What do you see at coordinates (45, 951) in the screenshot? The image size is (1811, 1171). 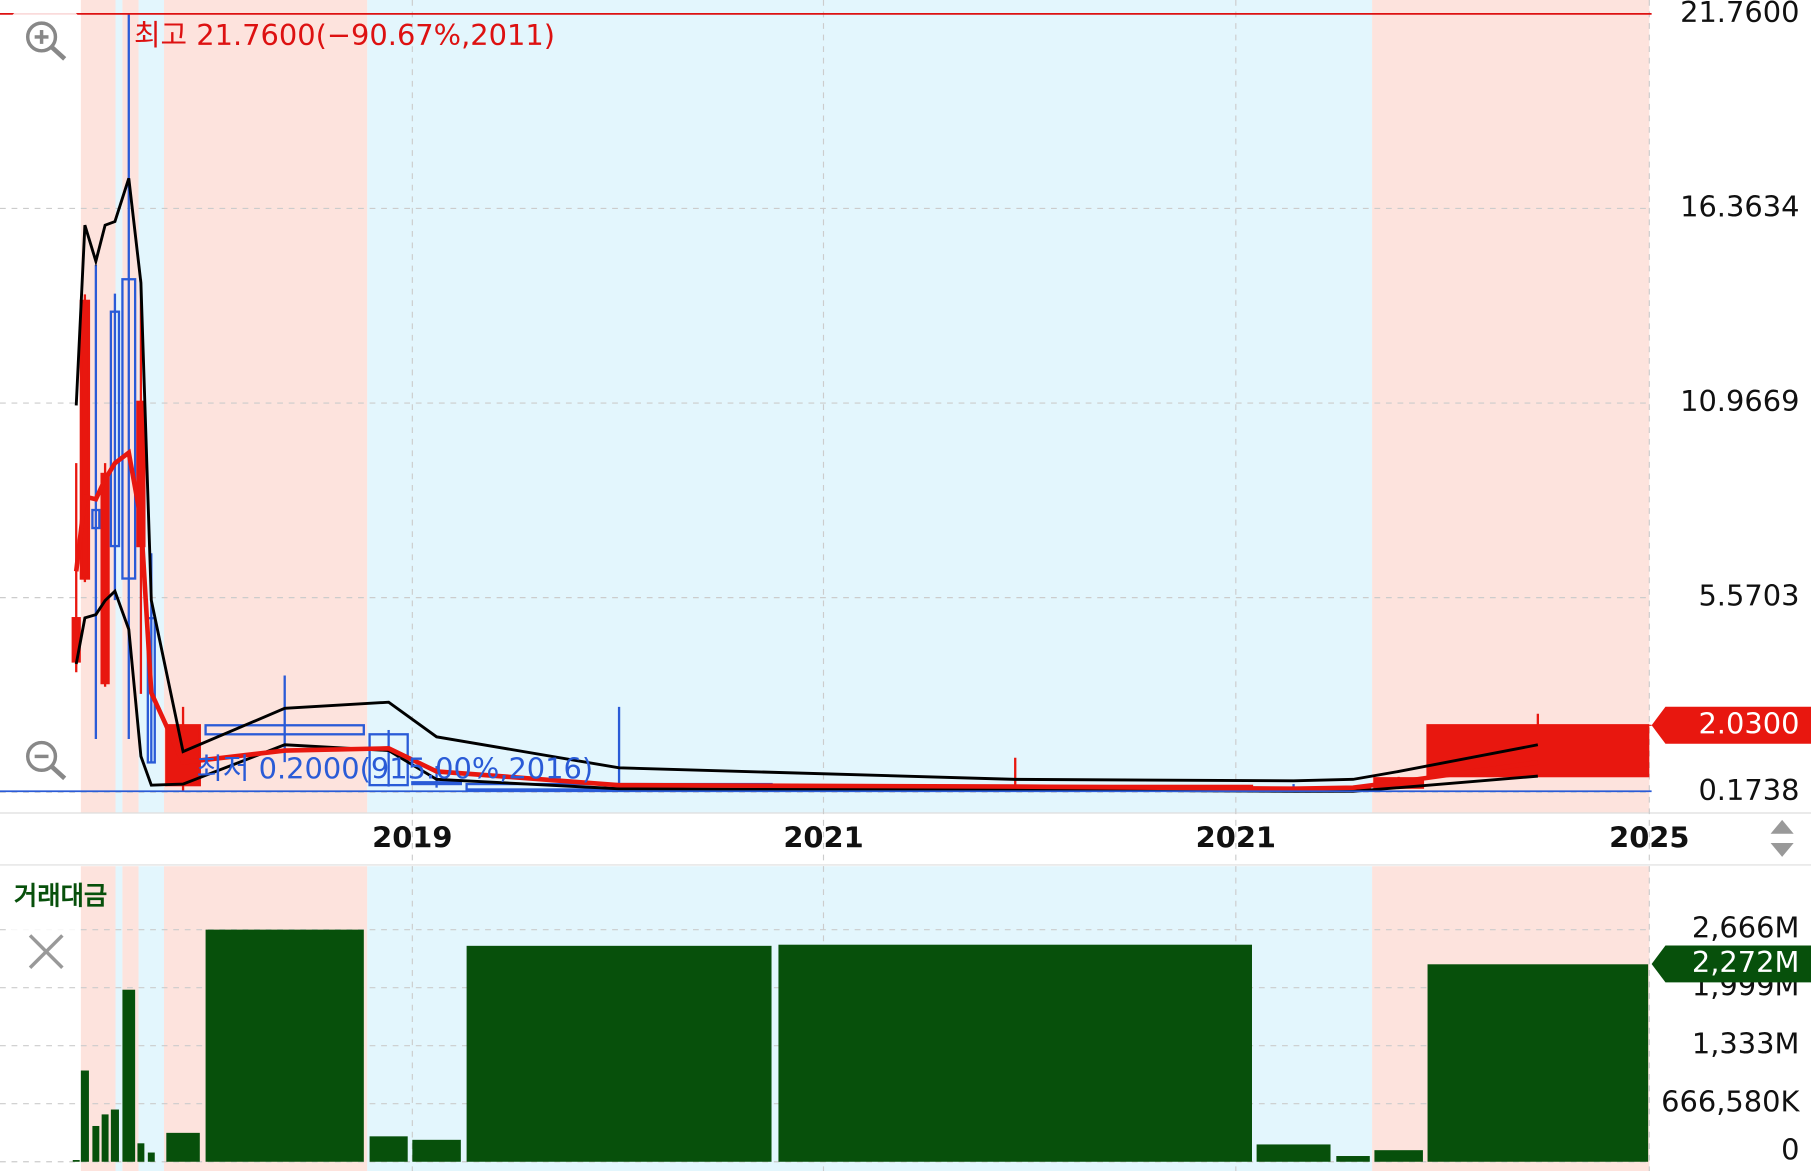 I see `close-volume-button` at bounding box center [45, 951].